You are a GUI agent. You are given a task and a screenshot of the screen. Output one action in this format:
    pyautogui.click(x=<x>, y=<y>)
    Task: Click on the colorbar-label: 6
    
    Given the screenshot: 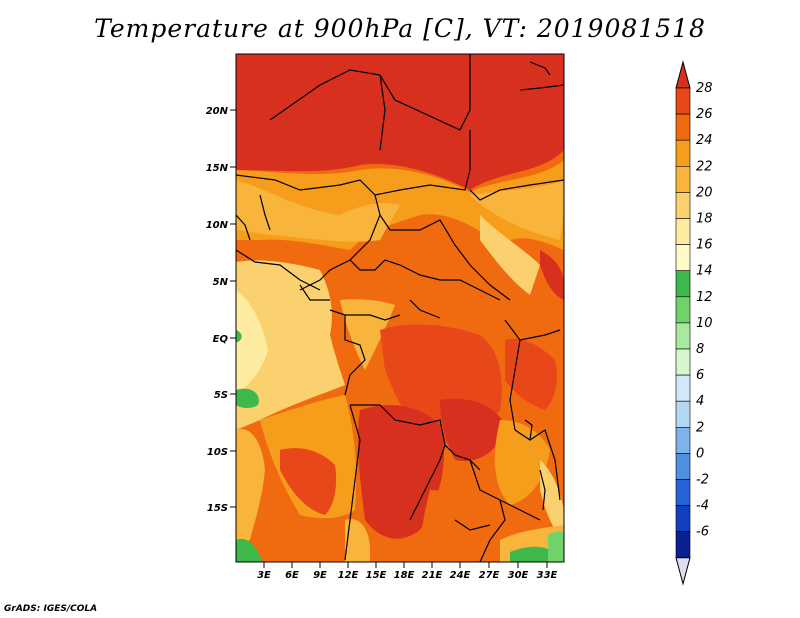 What is the action you would take?
    pyautogui.click(x=700, y=375)
    